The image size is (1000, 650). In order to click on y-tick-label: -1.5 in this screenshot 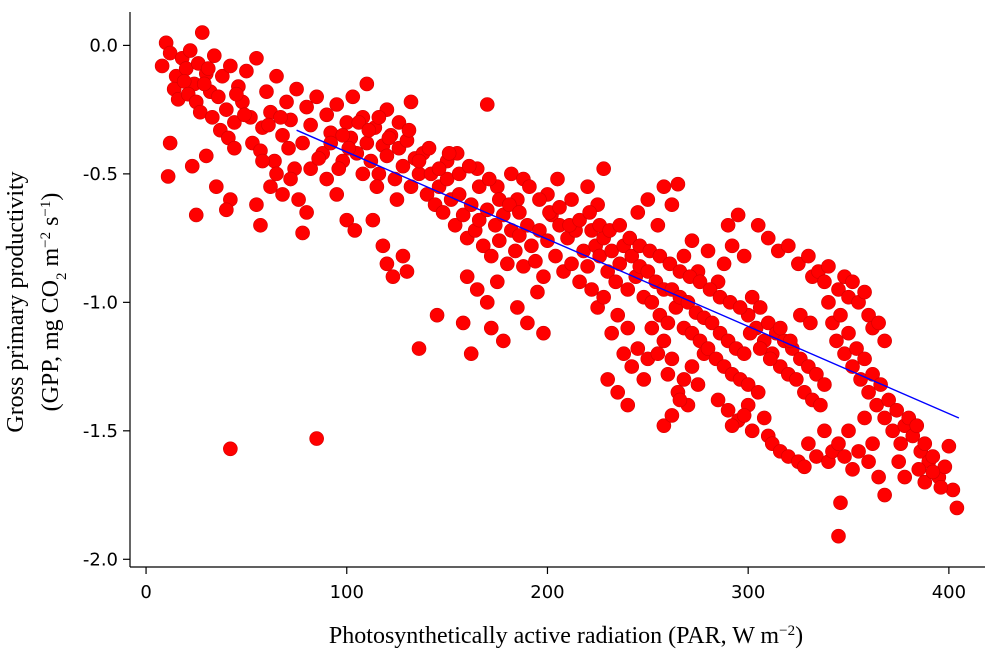, I will do `click(100, 431)`.